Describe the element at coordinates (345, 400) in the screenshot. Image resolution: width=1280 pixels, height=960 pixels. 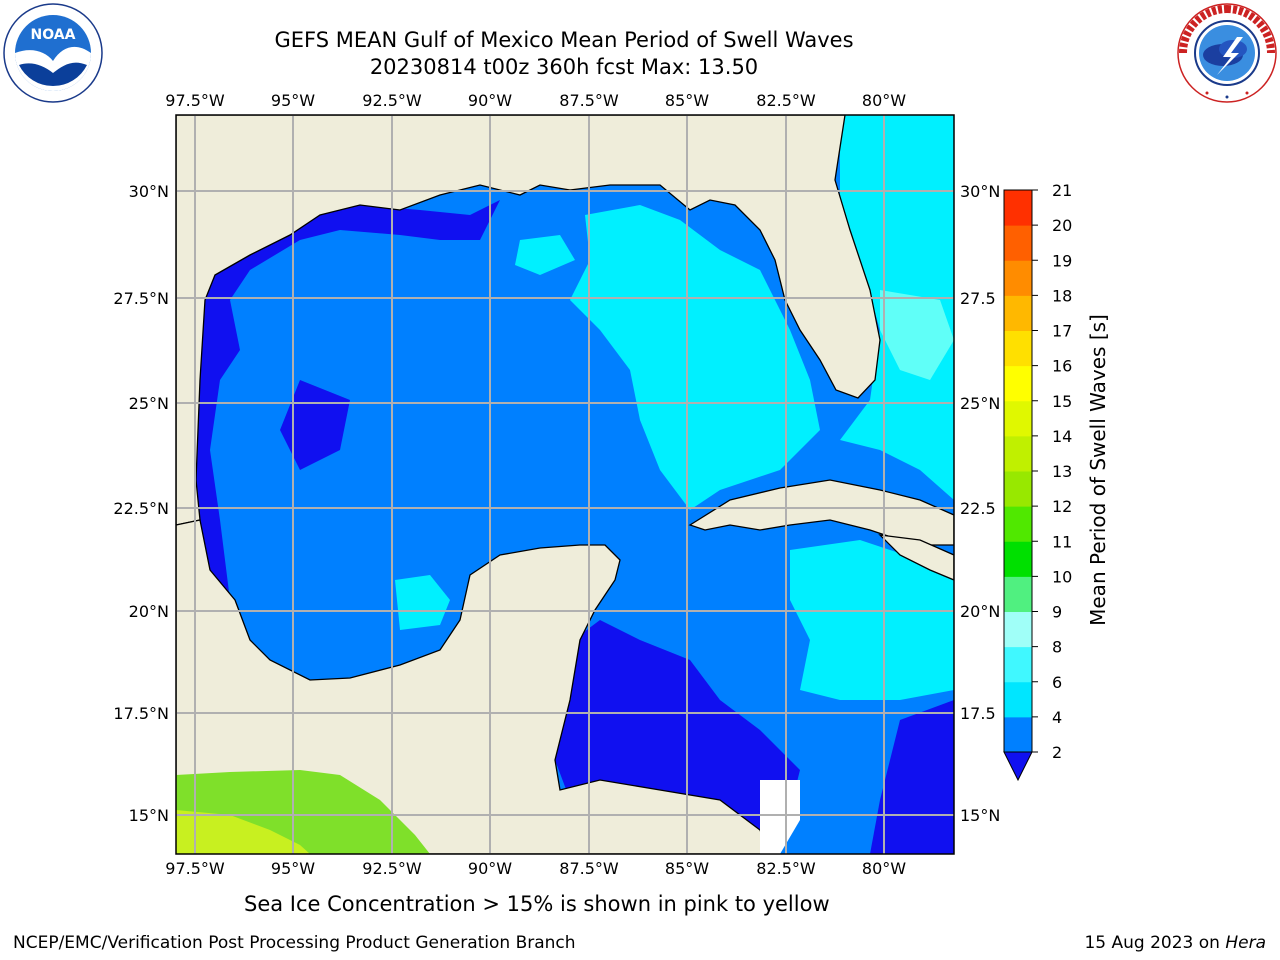
I see `swell-zone-coastal-west` at that location.